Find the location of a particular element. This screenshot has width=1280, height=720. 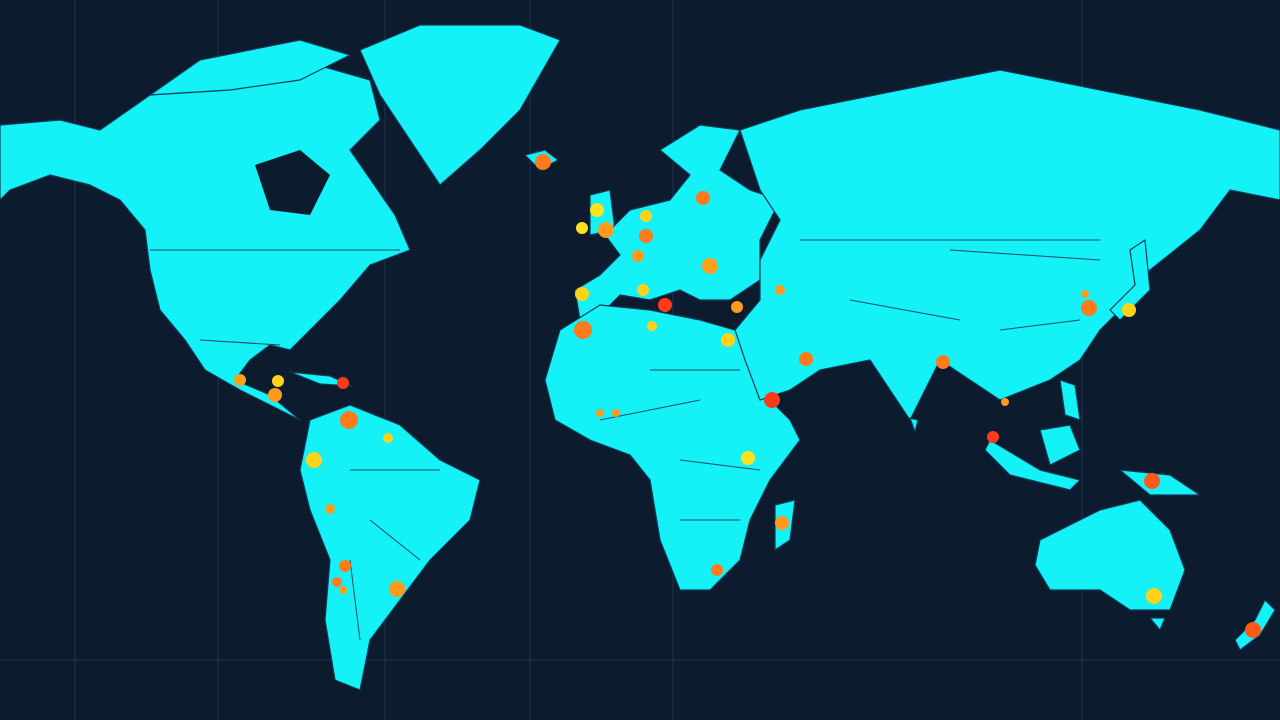

arctic-islands is located at coordinates (250, 67).